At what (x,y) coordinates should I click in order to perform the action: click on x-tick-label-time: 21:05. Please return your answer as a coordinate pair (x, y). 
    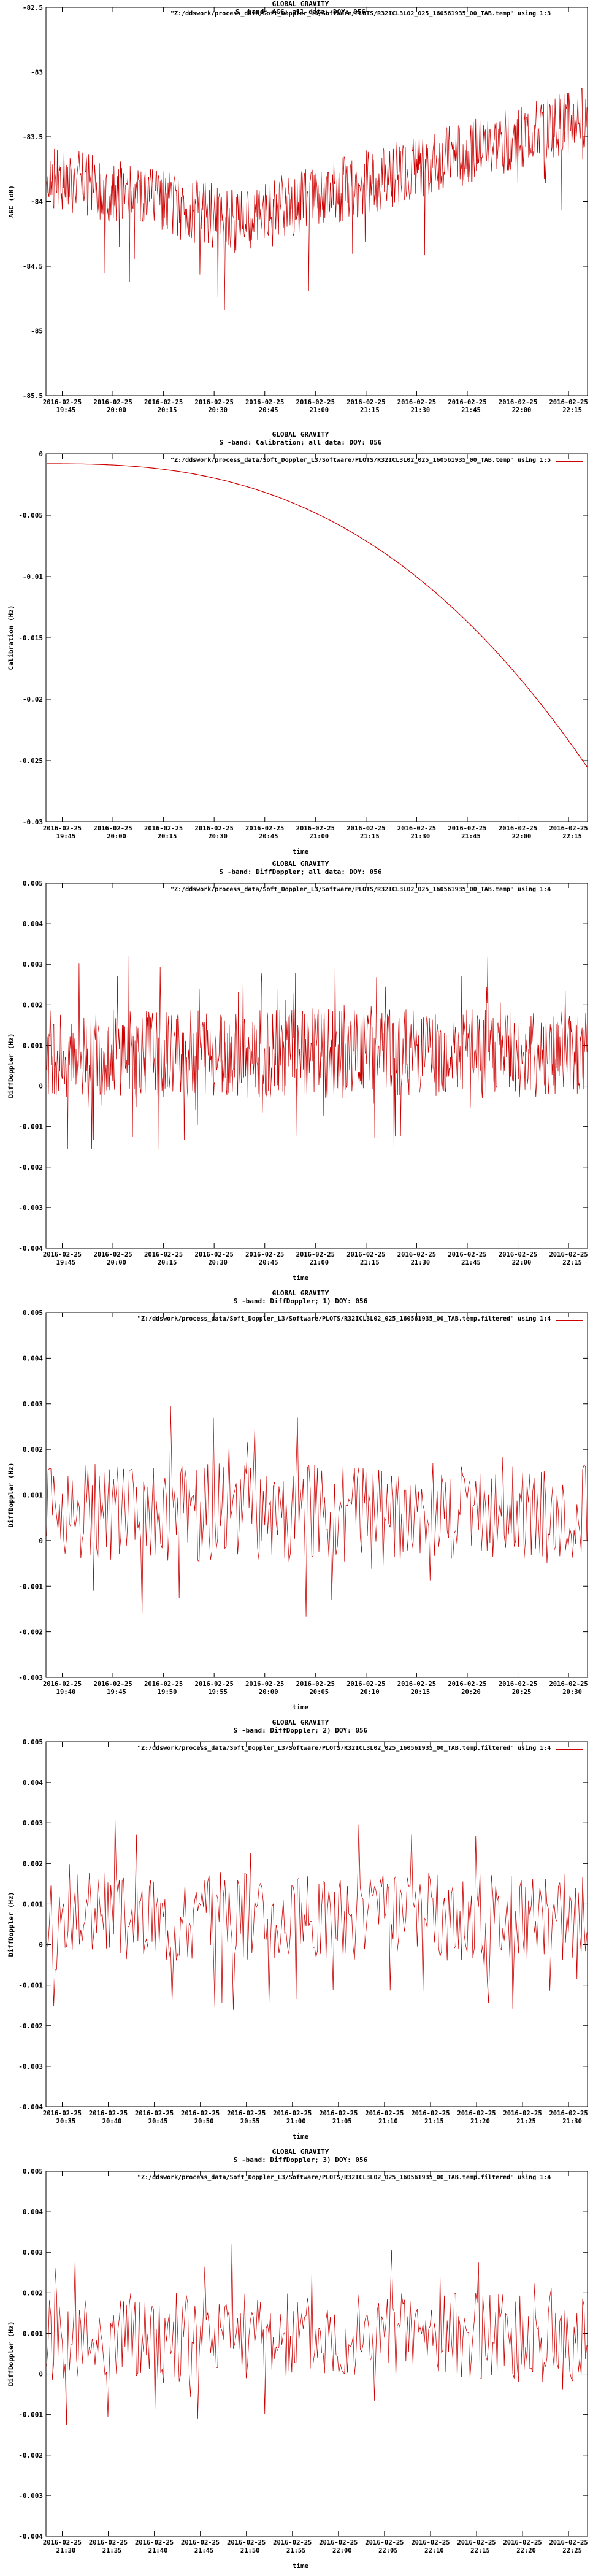
    Looking at the image, I should click on (342, 2121).